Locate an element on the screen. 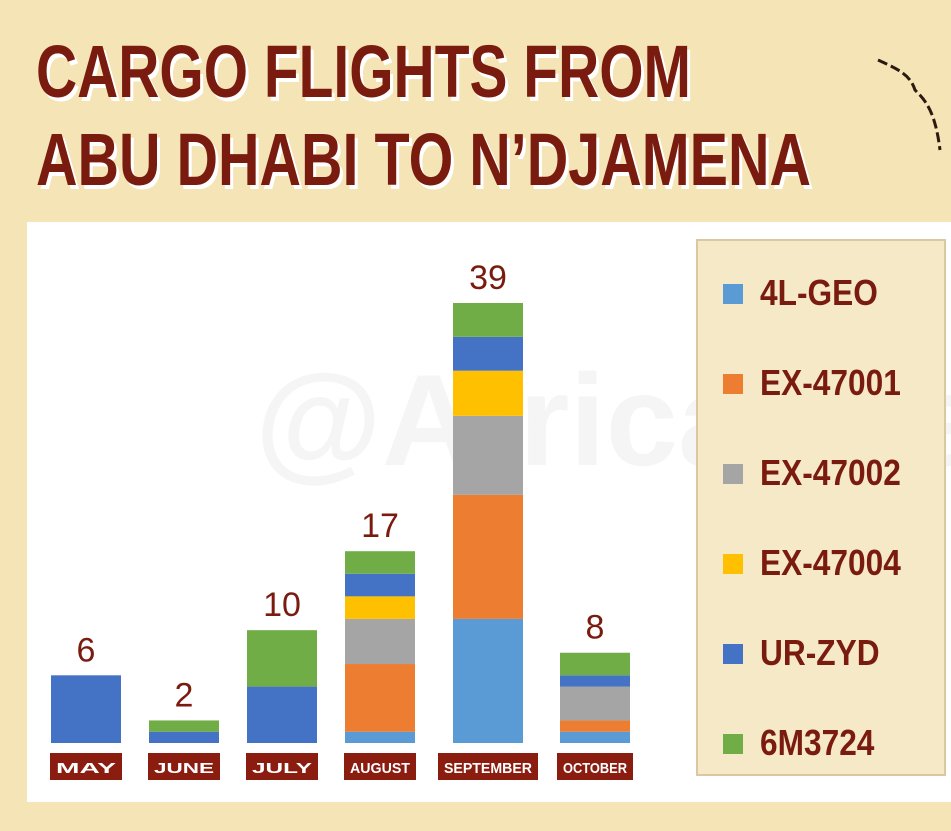 This screenshot has width=951, height=831. total-label: 6 is located at coordinates (86, 650).